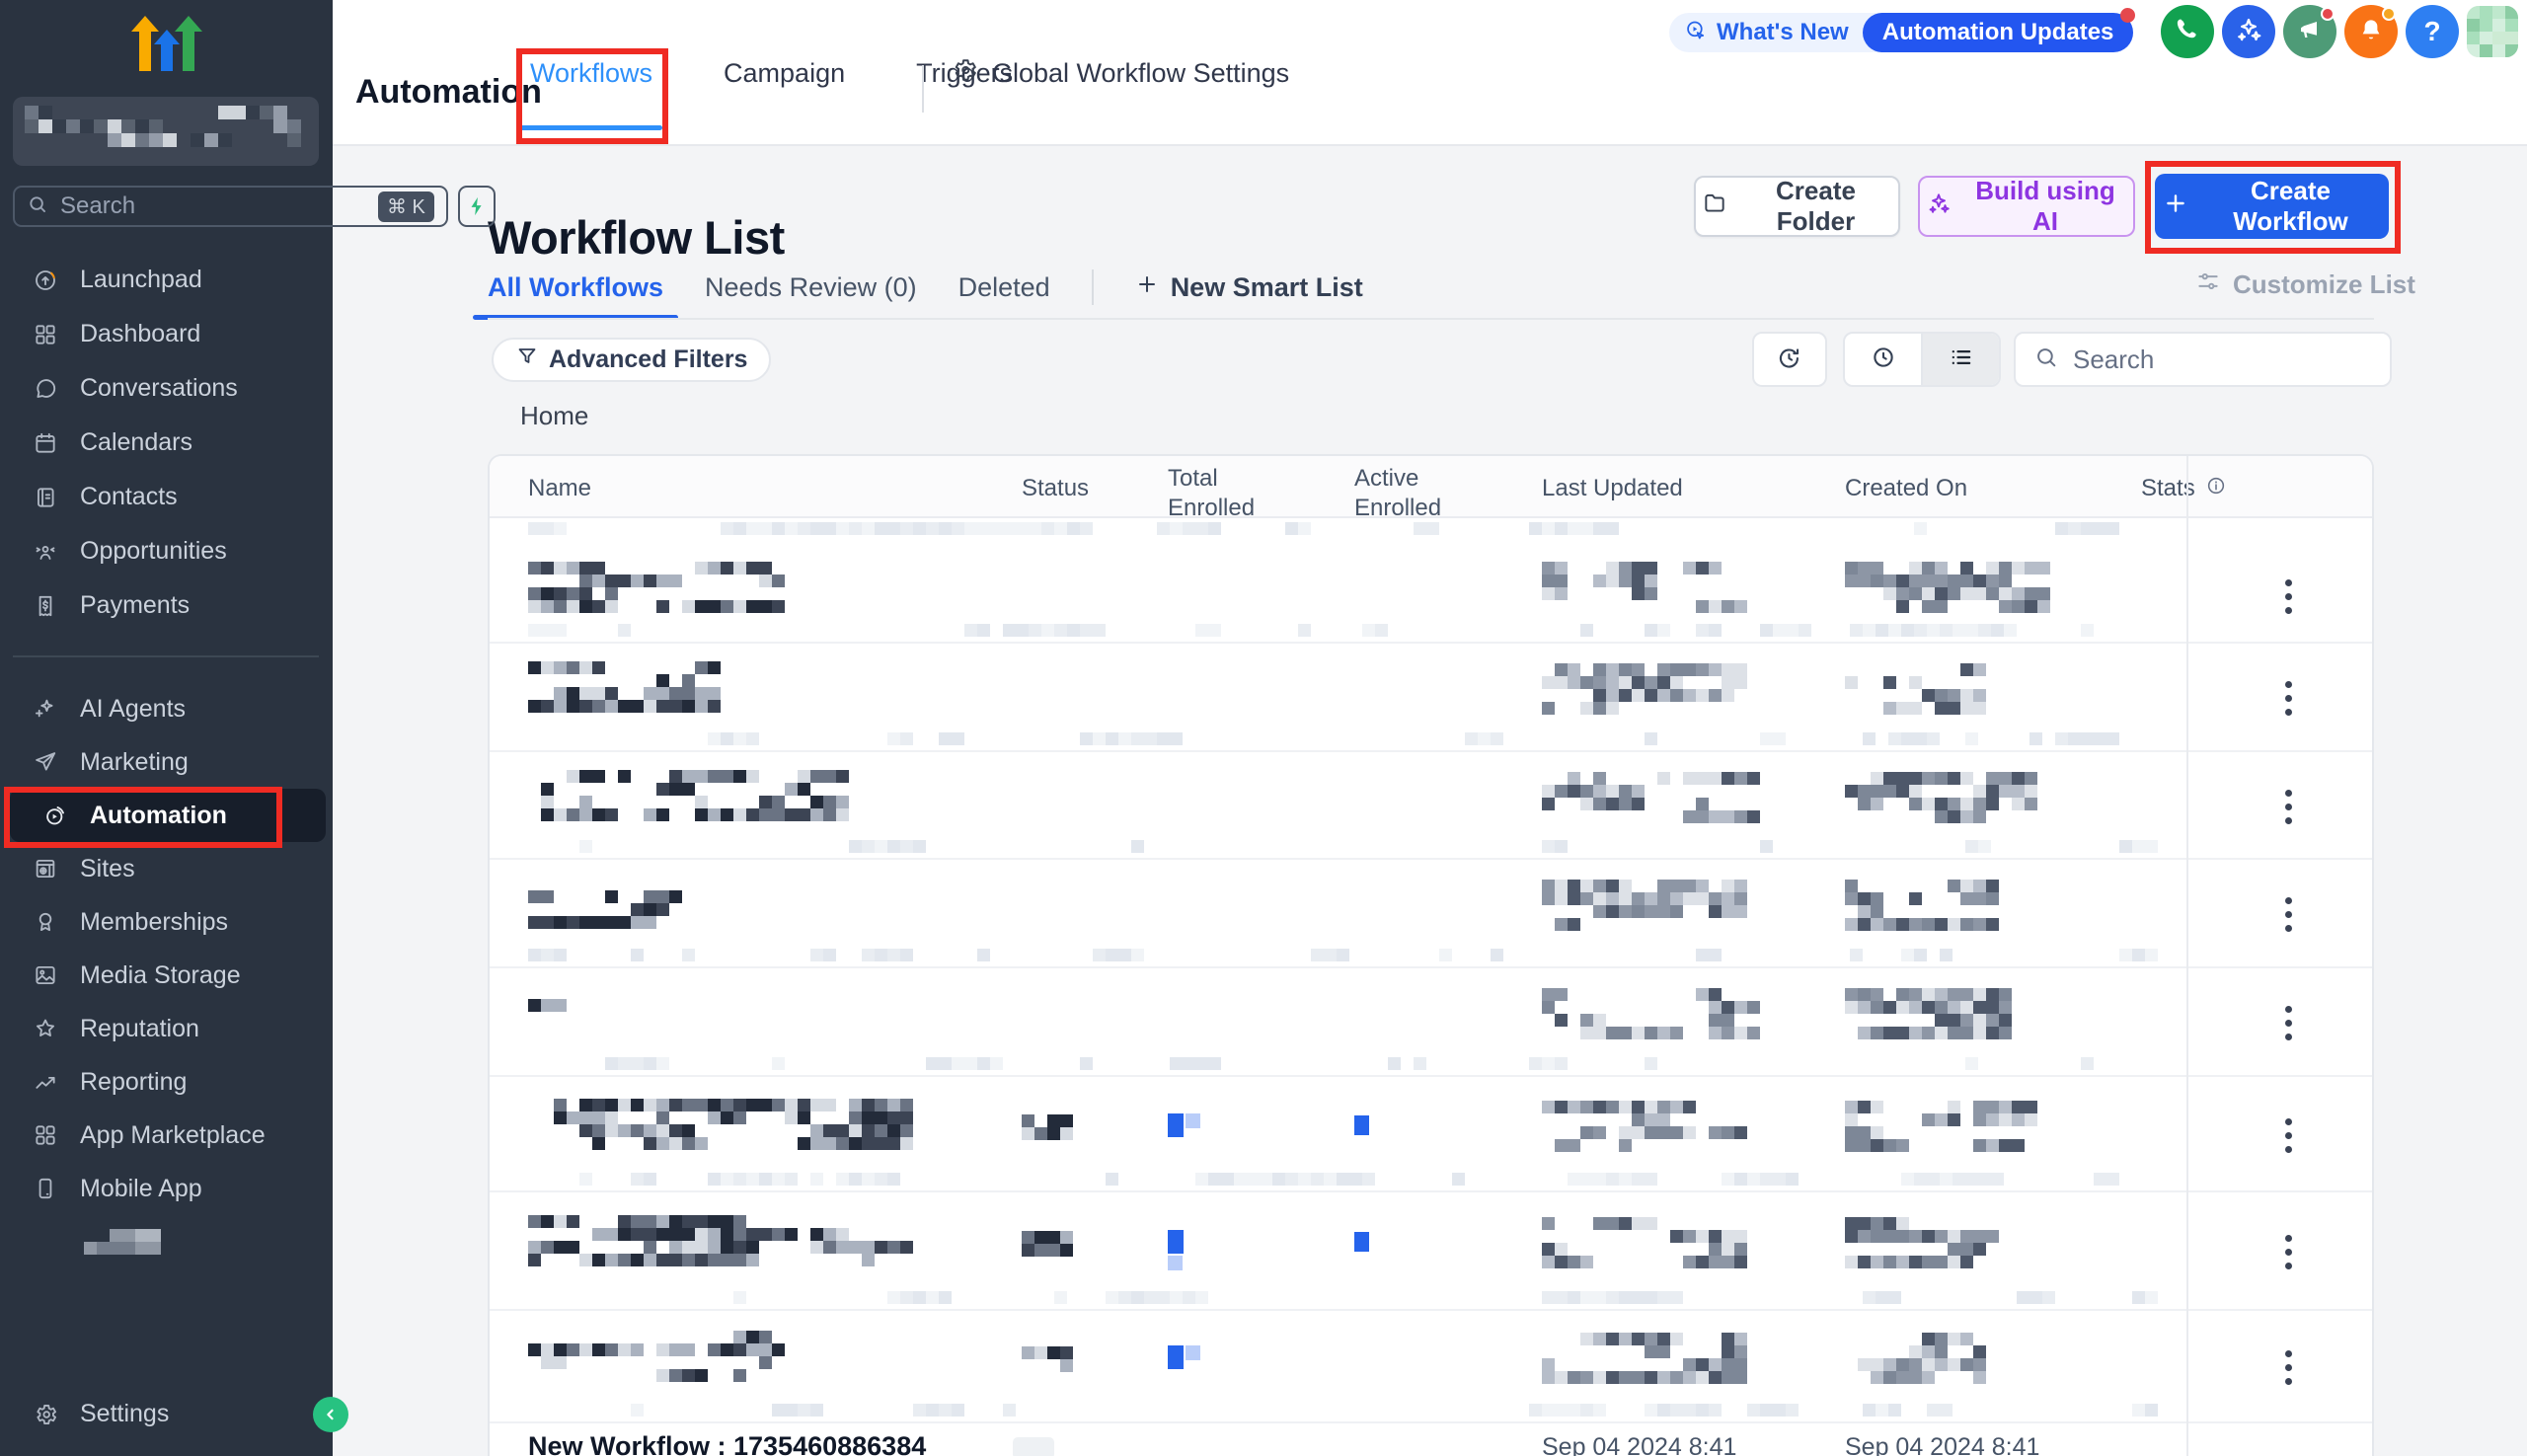 The height and width of the screenshot is (1456, 2527). Describe the element at coordinates (591, 73) in the screenshot. I see `tab-workflows: Workflows` at that location.